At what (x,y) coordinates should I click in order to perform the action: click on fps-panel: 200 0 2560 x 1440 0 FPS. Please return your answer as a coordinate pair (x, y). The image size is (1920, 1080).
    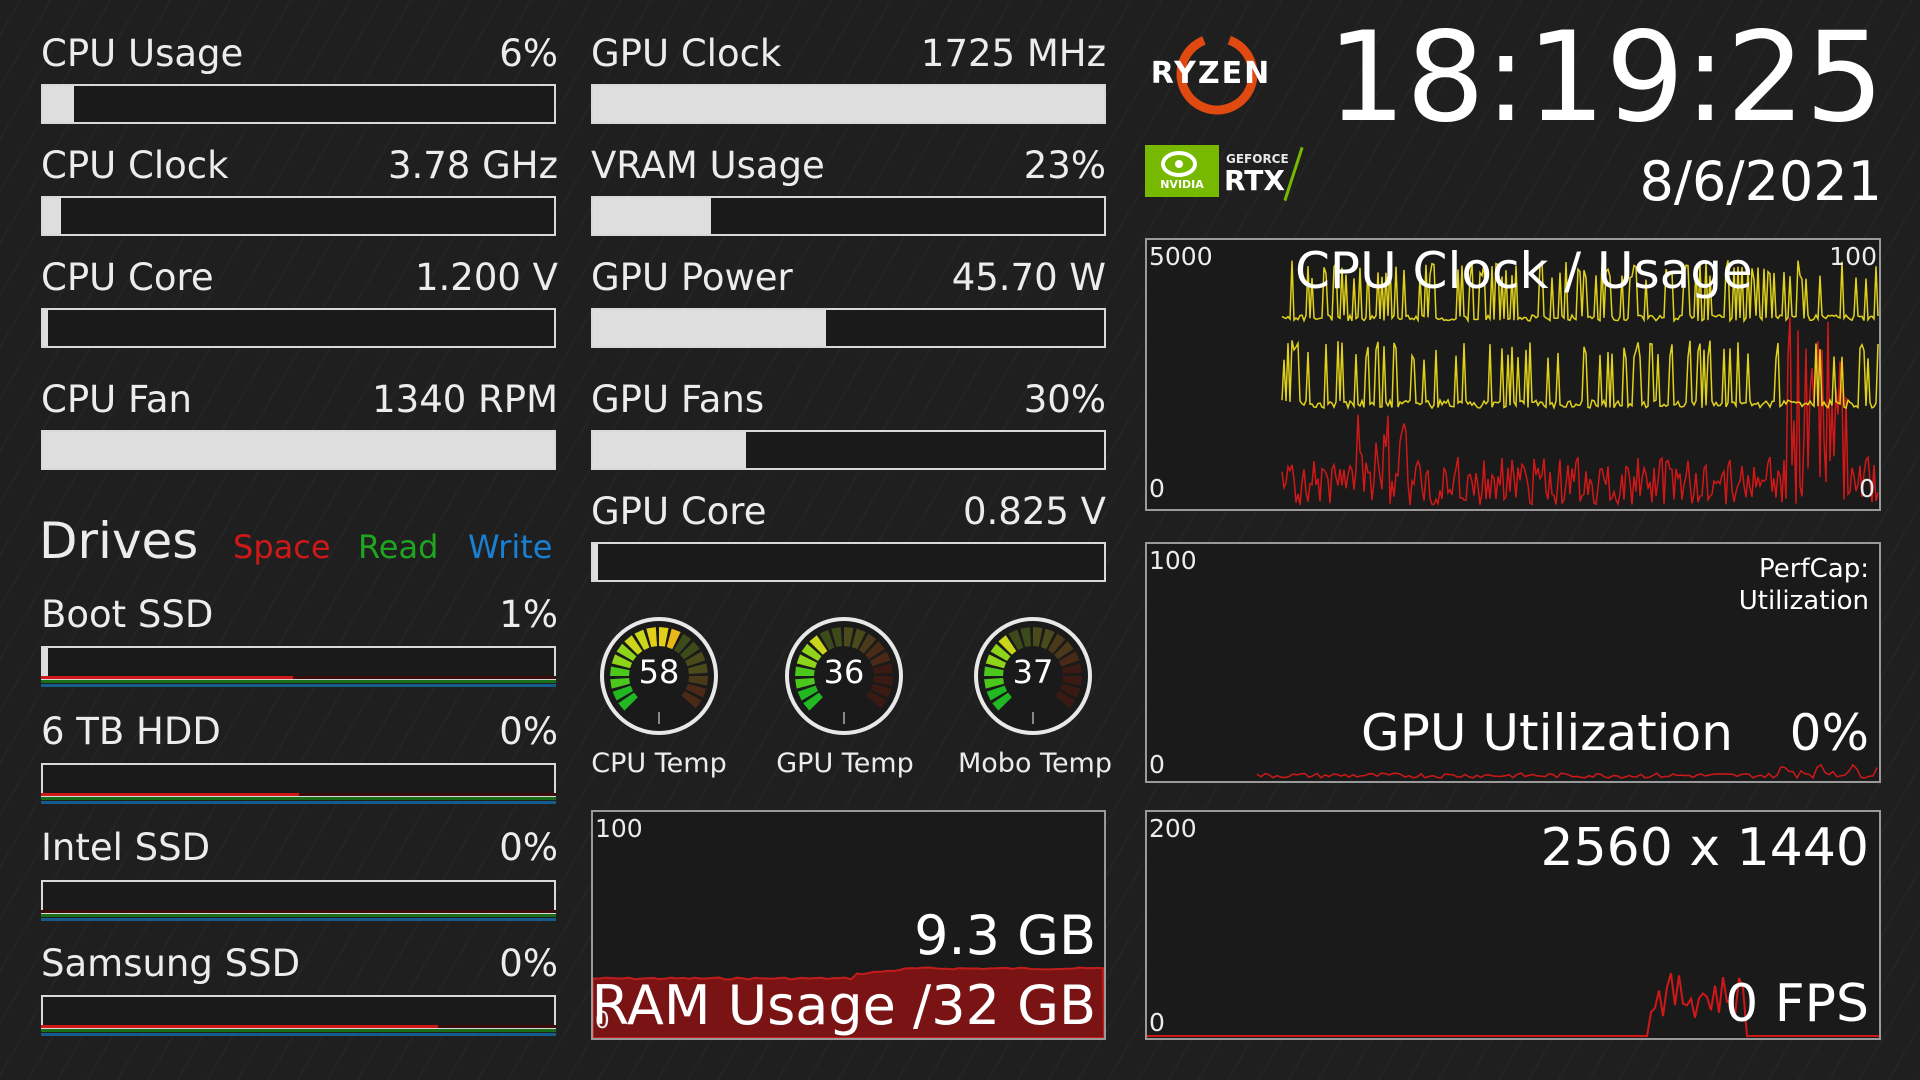
    Looking at the image, I should click on (1513, 925).